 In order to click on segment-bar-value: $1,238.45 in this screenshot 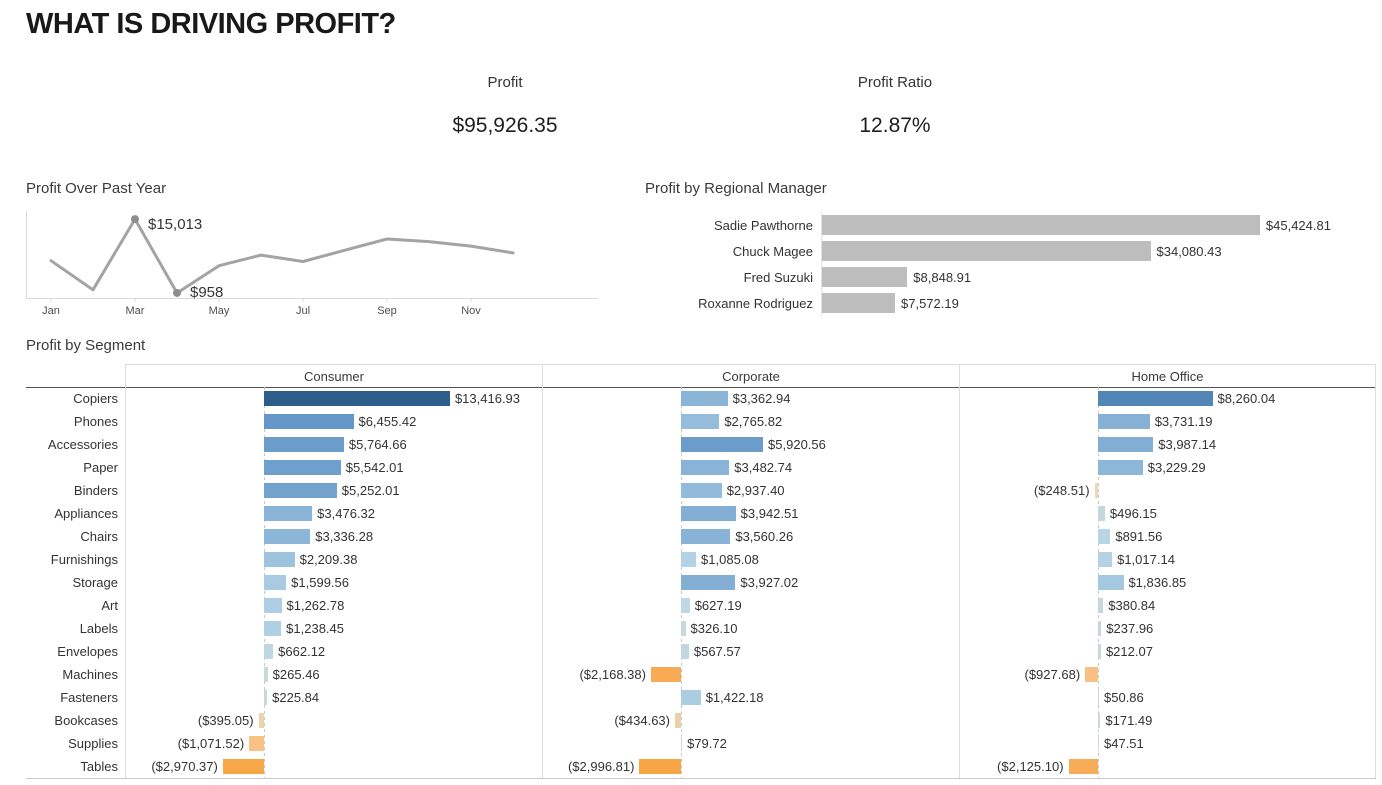, I will do `click(315, 628)`.